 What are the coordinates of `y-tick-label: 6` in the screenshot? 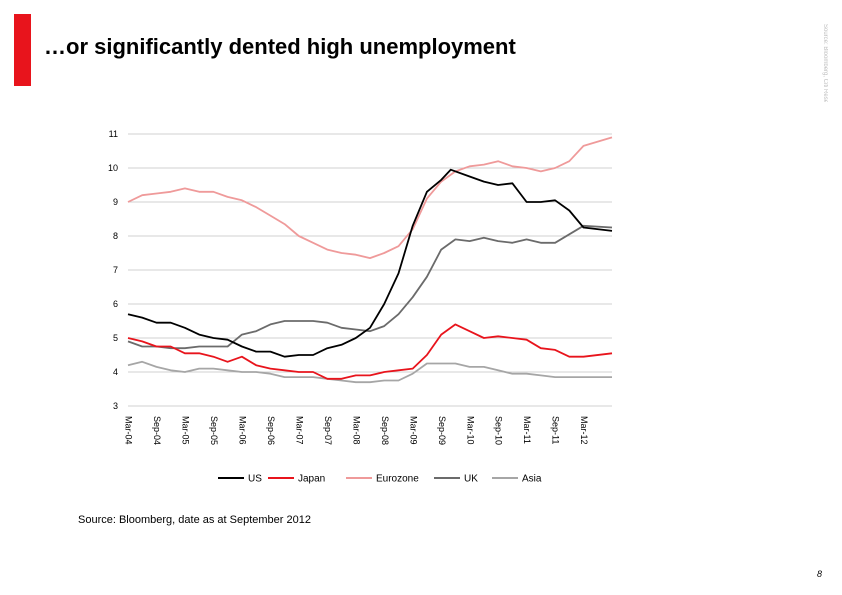 It's located at (115, 304).